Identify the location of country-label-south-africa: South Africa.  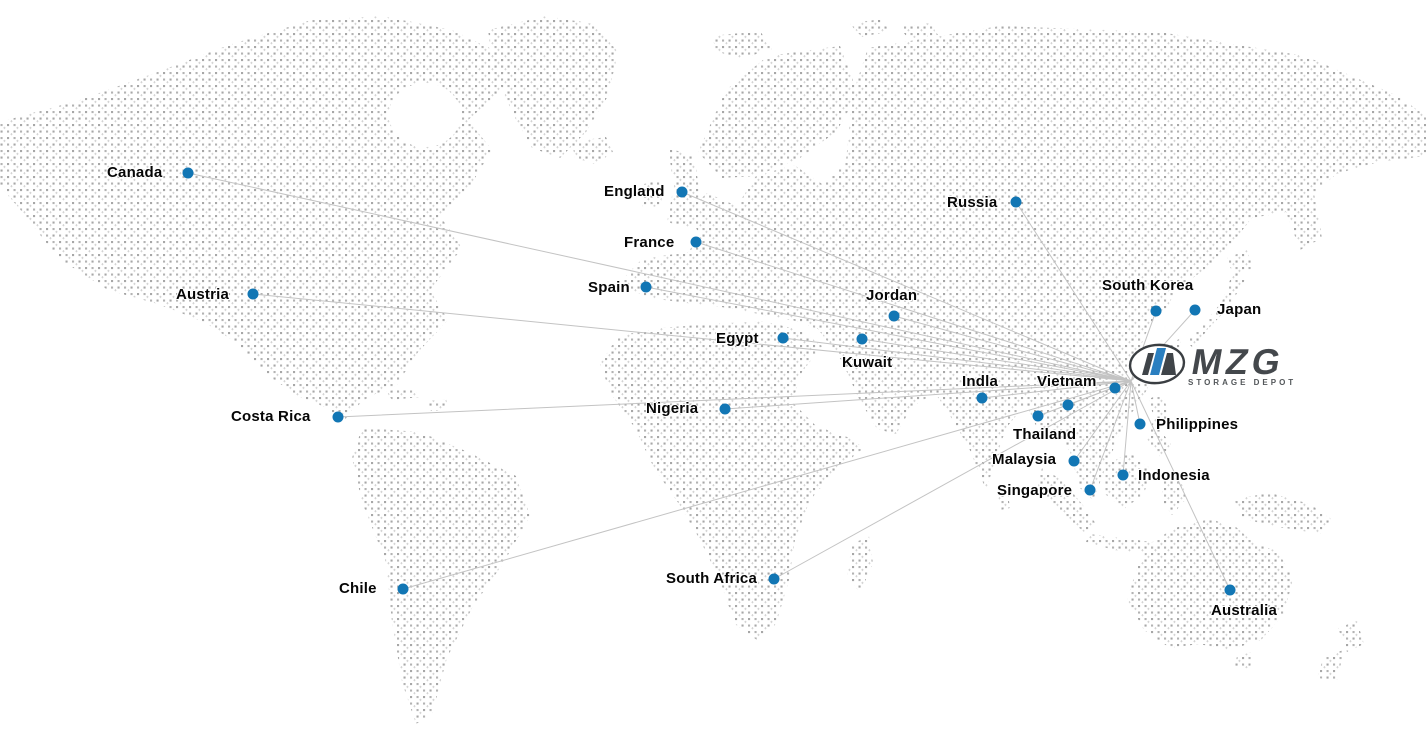
(712, 578).